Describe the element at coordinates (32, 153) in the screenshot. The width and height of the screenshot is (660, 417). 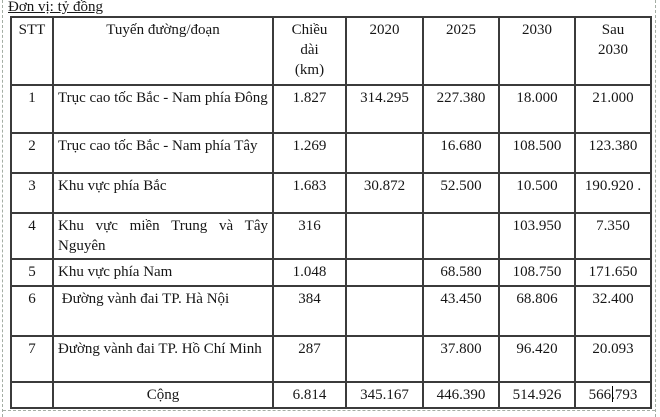
I see `row-2-stt: 2` at that location.